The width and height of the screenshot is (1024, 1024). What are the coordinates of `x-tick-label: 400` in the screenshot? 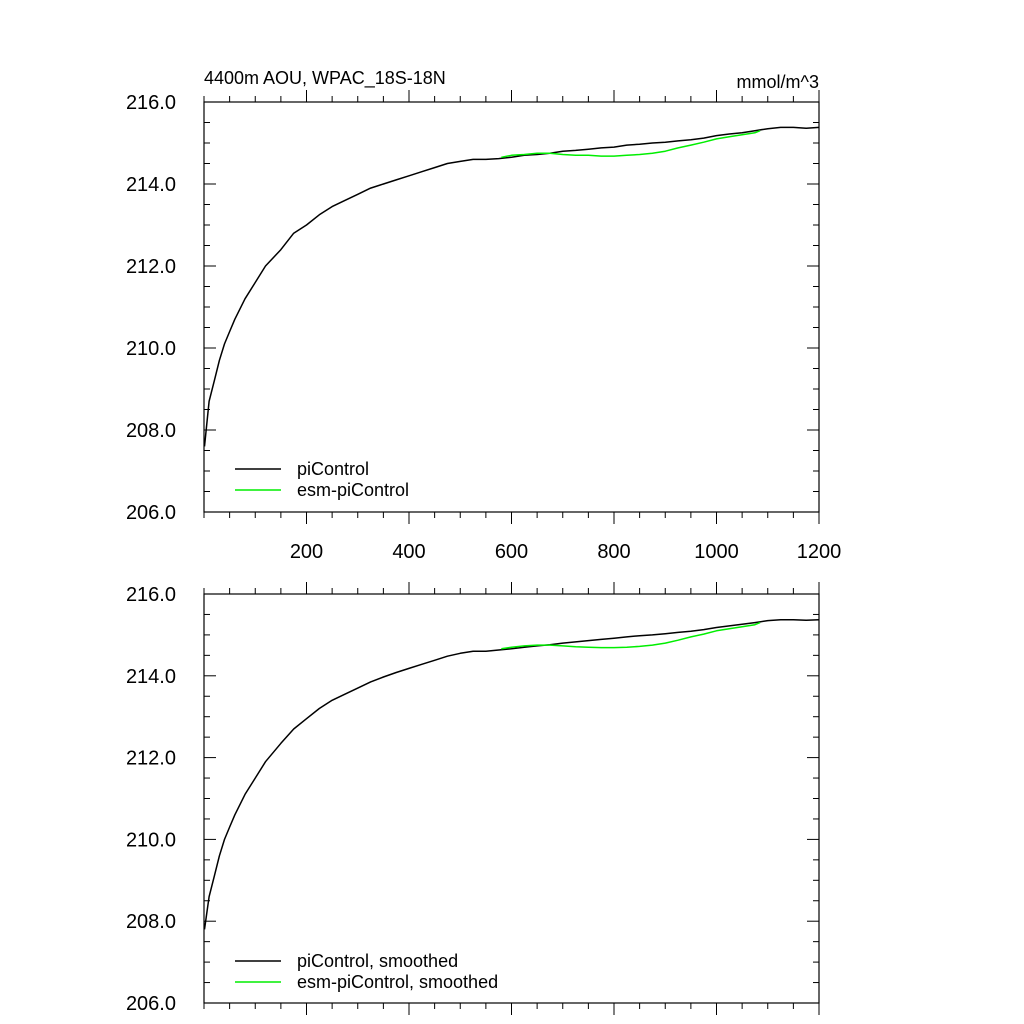 It's located at (408, 552).